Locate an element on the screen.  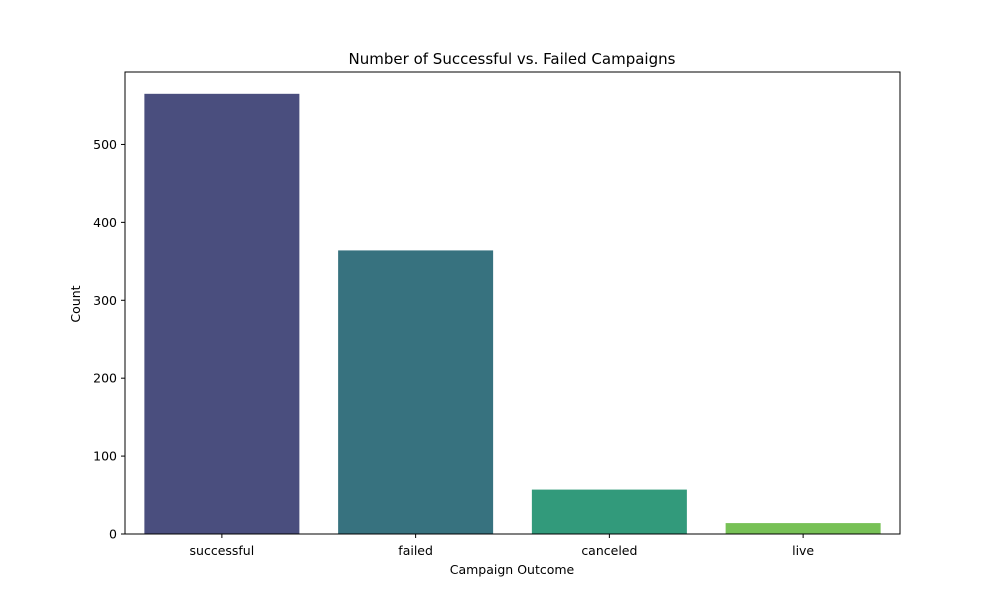
x-tick-label: successful is located at coordinates (222, 550).